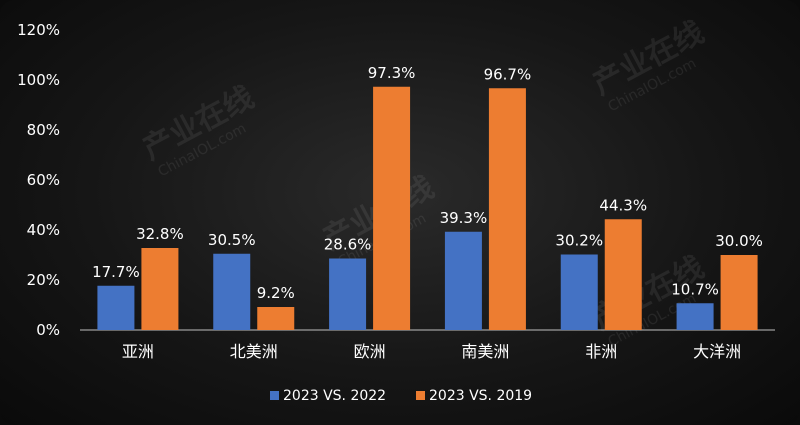 The height and width of the screenshot is (425, 800). What do you see at coordinates (370, 351) in the screenshot?
I see `x-tick-label: 欧洲` at bounding box center [370, 351].